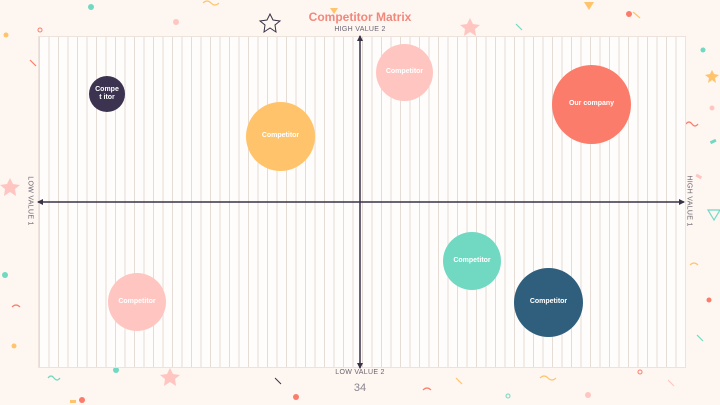 This screenshot has height=405, width=720. I want to click on axis-label-high-value-1: HIGH VALUE 1, so click(689, 201).